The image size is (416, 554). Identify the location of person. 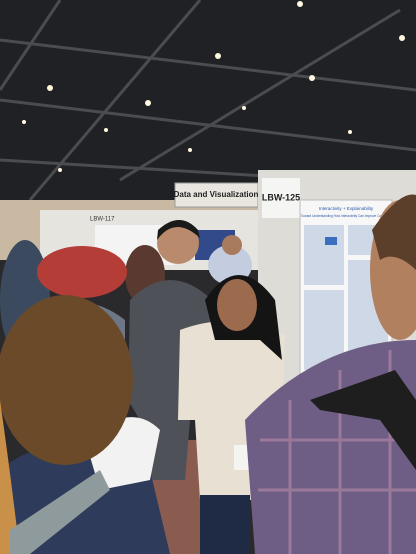
(230, 265).